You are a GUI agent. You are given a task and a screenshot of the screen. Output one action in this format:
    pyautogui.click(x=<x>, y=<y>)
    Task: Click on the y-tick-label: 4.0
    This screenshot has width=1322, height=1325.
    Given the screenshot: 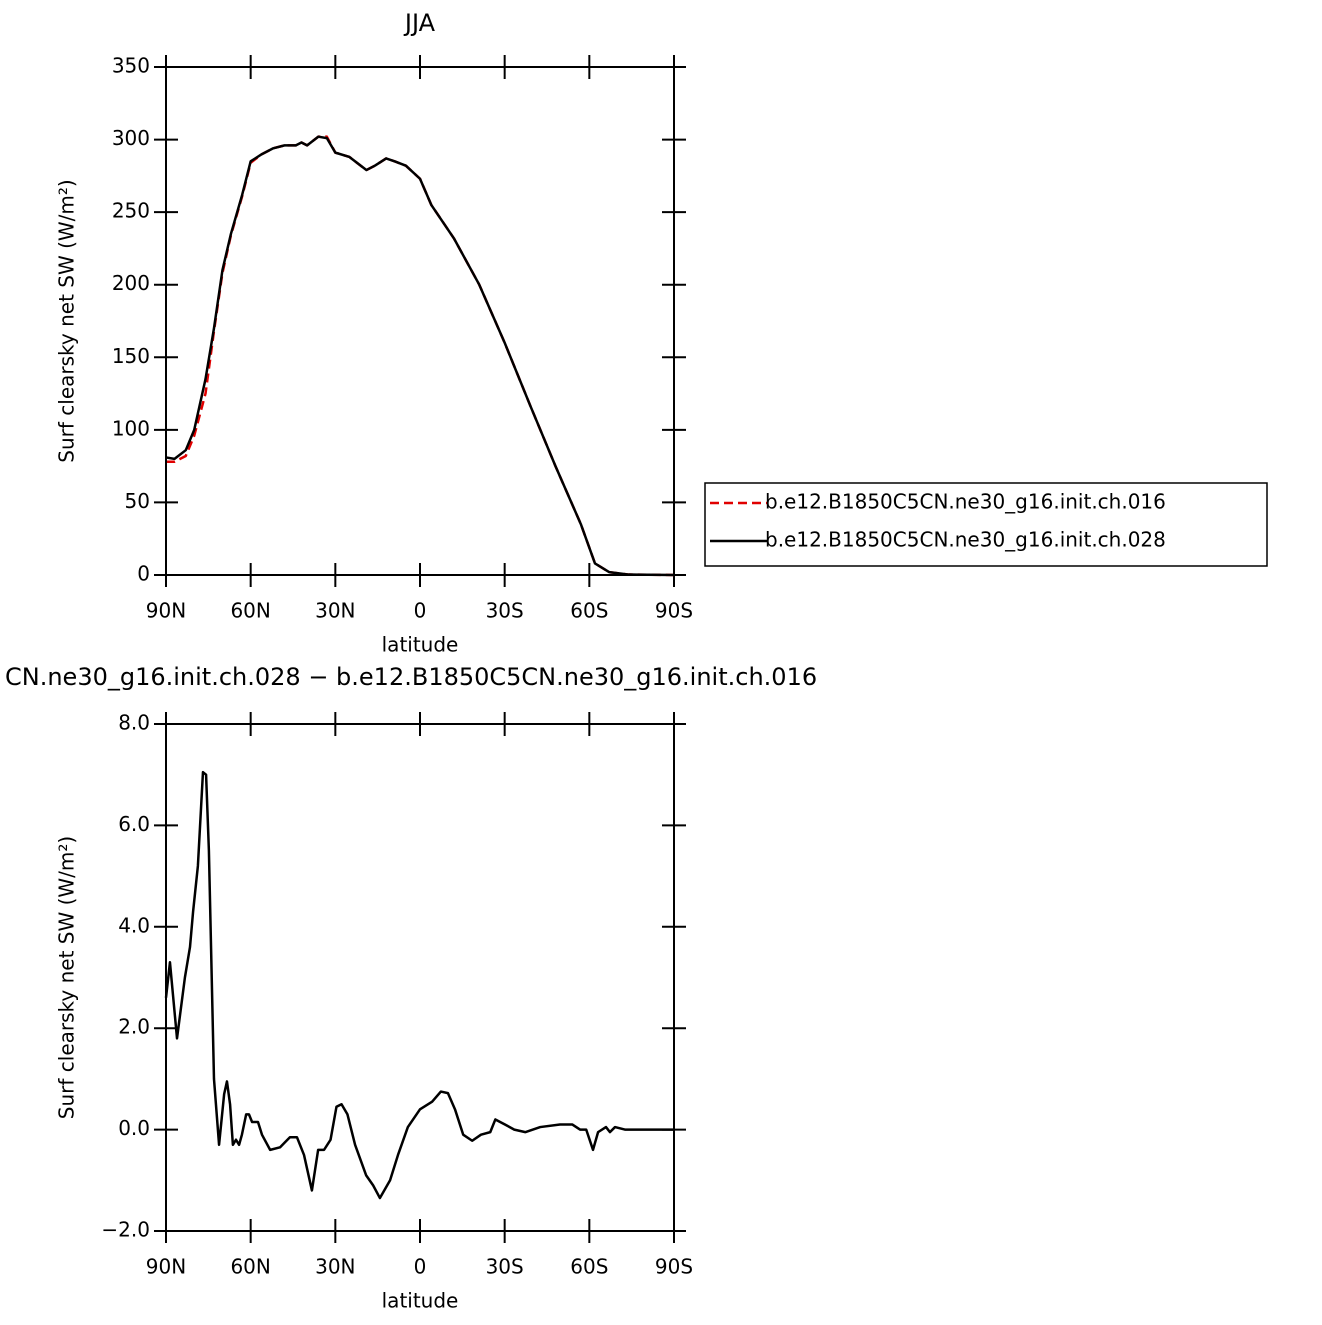 What is the action you would take?
    pyautogui.click(x=134, y=925)
    